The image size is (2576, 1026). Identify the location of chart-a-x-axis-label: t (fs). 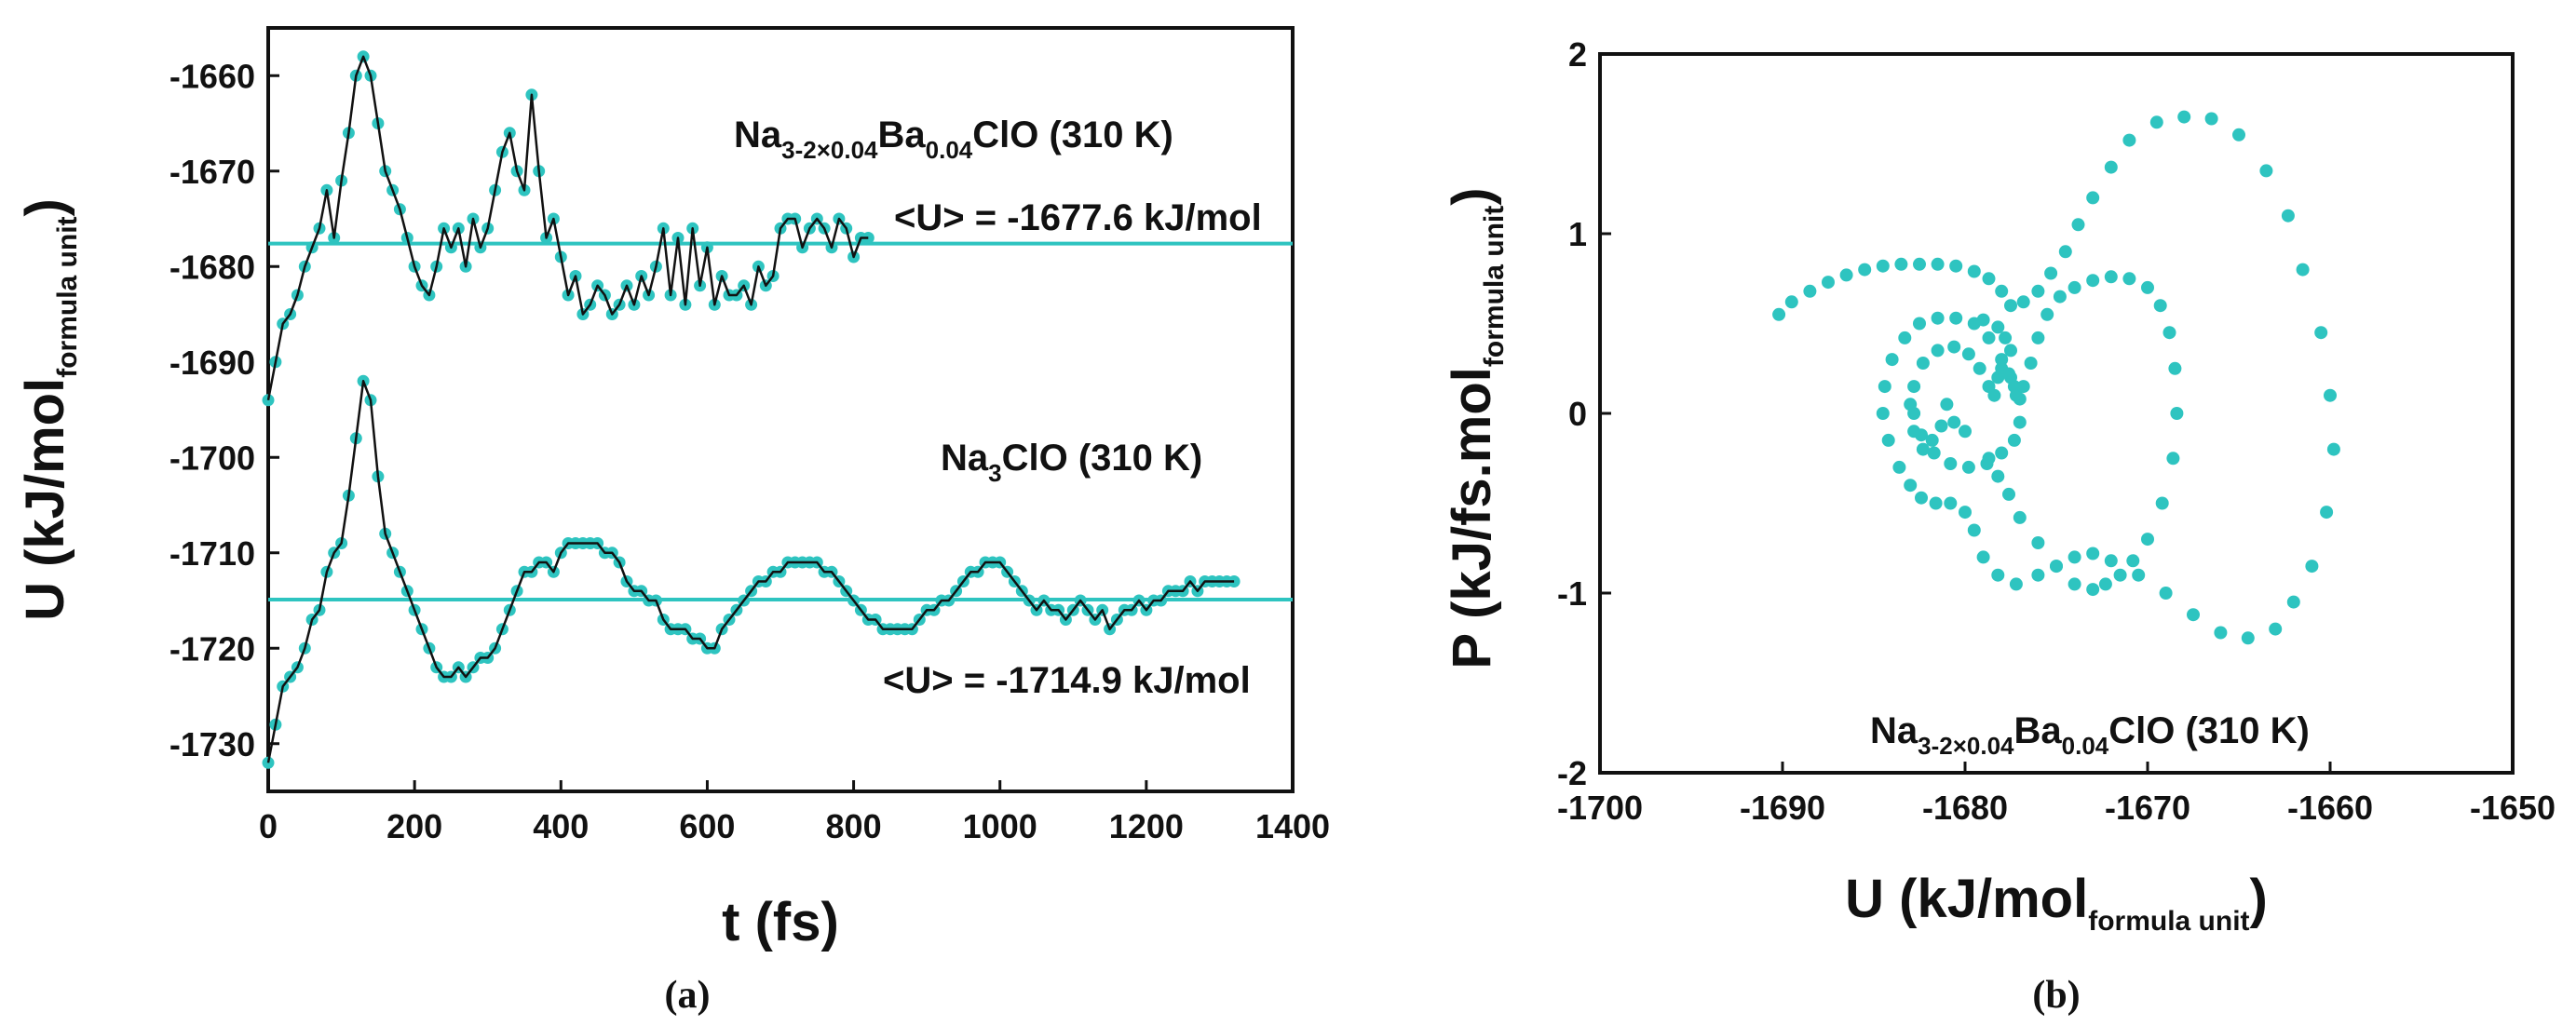
(780, 922).